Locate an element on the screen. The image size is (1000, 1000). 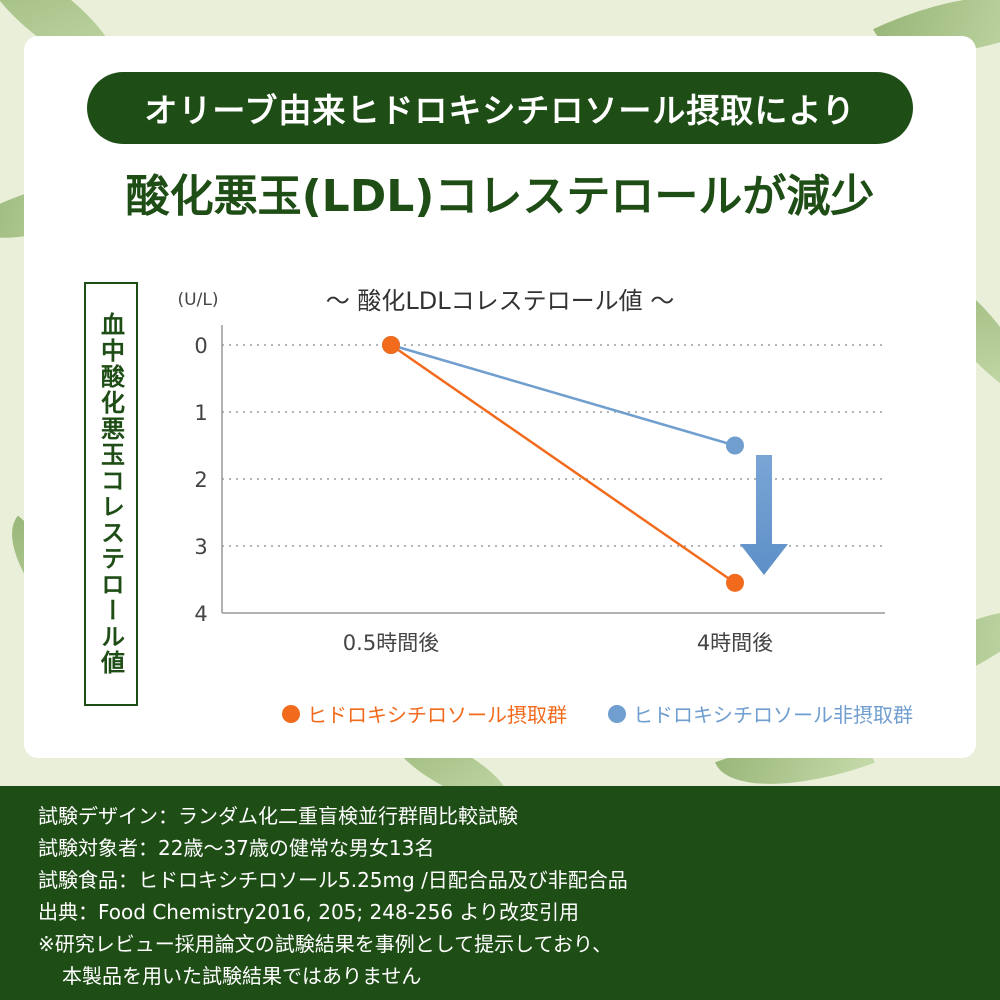
x-tick-label: 0.5時間後 is located at coordinates (391, 643).